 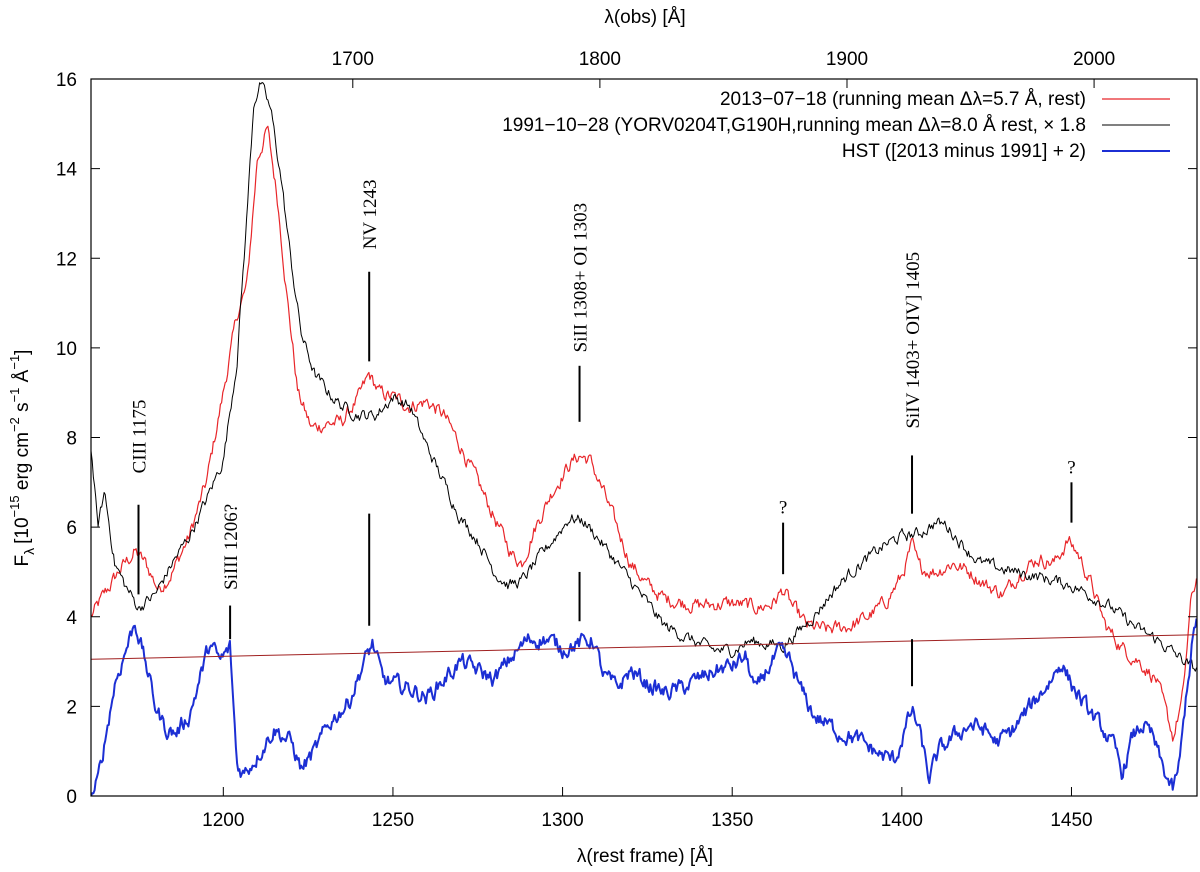 I want to click on marker-label-4: ?, so click(x=783, y=508).